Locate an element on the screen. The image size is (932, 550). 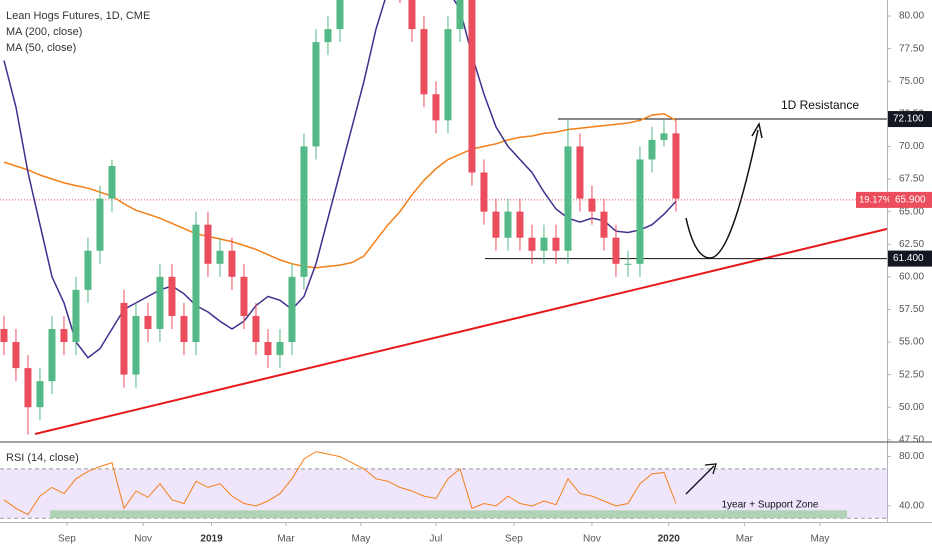
rsi-tick-label: 40.00 is located at coordinates (911, 506).